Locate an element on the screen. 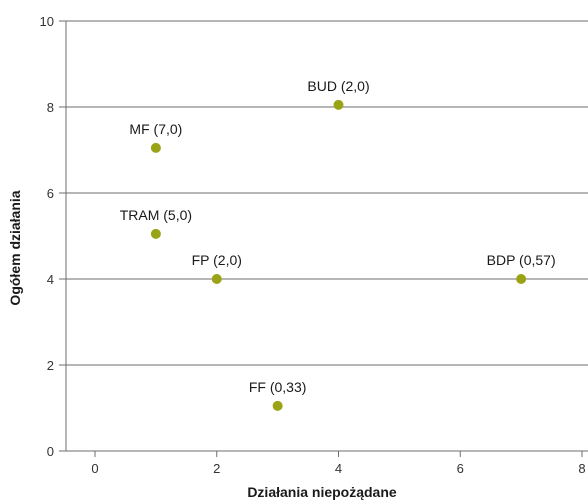 The image size is (588, 501). x-tick-label-0: 0 is located at coordinates (94, 468).